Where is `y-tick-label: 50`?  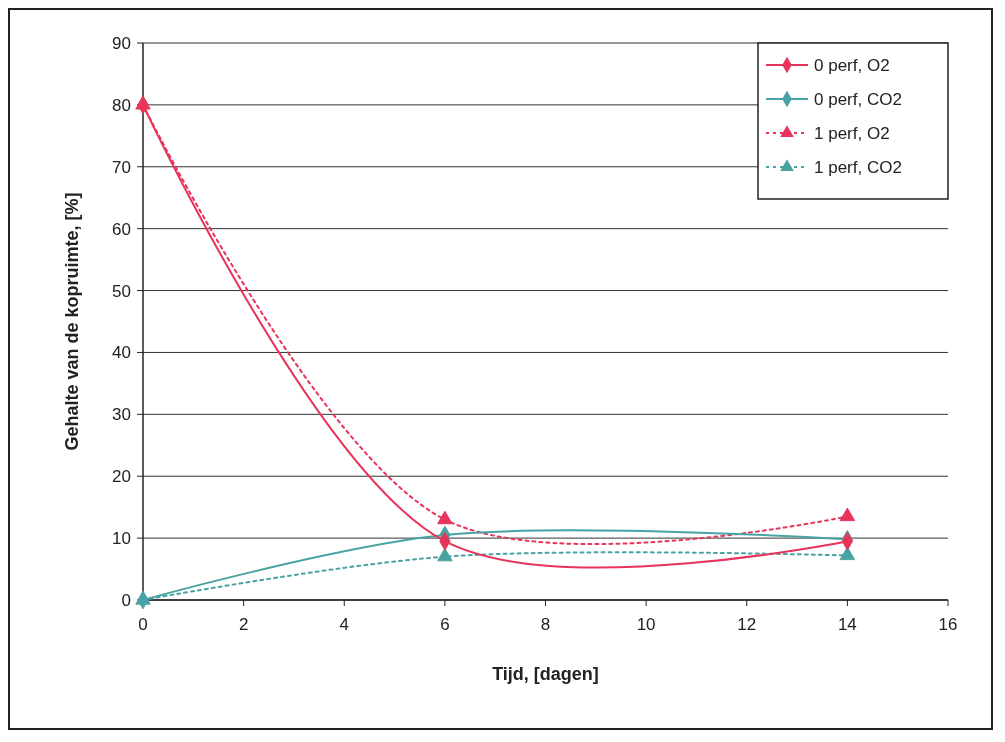
y-tick-label: 50 is located at coordinates (121, 291).